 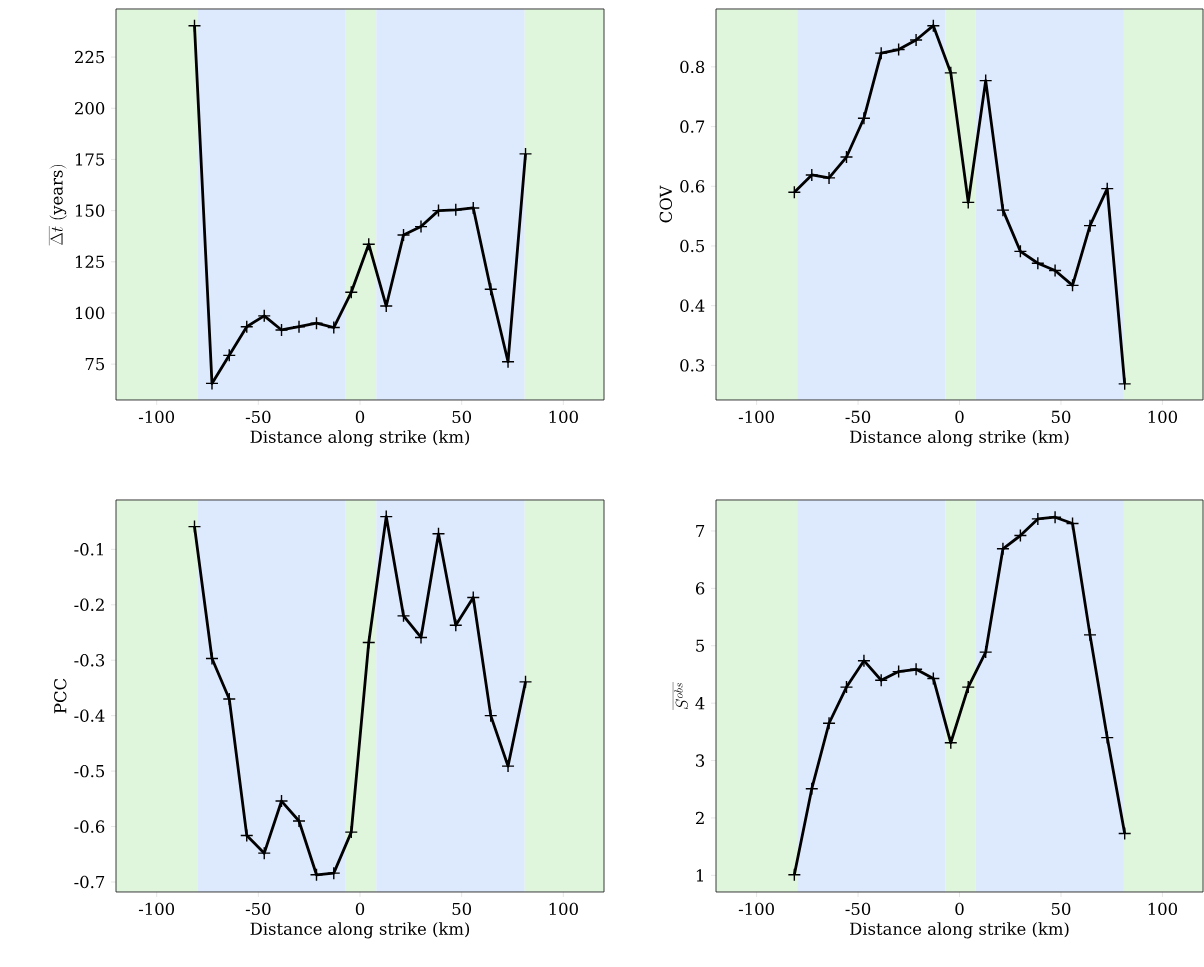 What do you see at coordinates (89, 715) in the screenshot?
I see `y-tick-label: -0.4` at bounding box center [89, 715].